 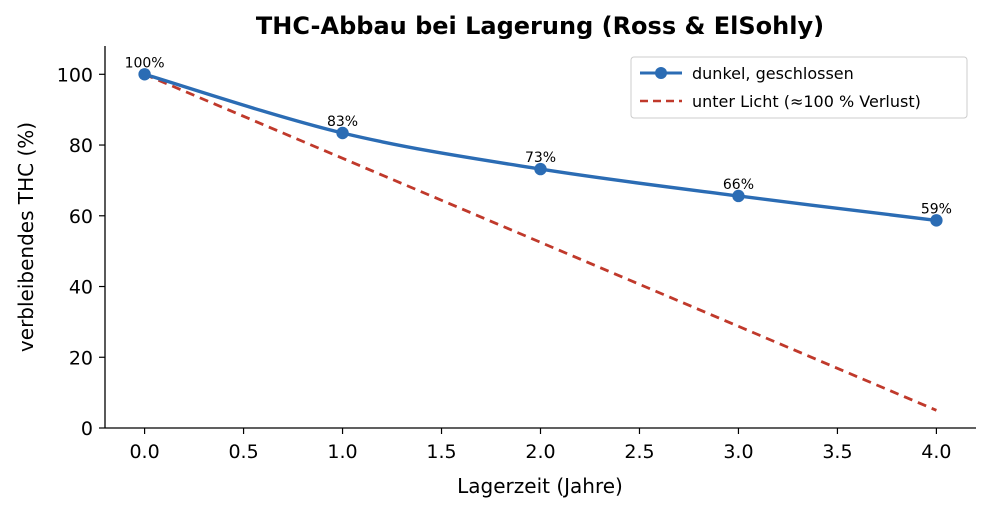 I want to click on y-axis-label: verbleibendes THC (%), so click(x=26, y=237).